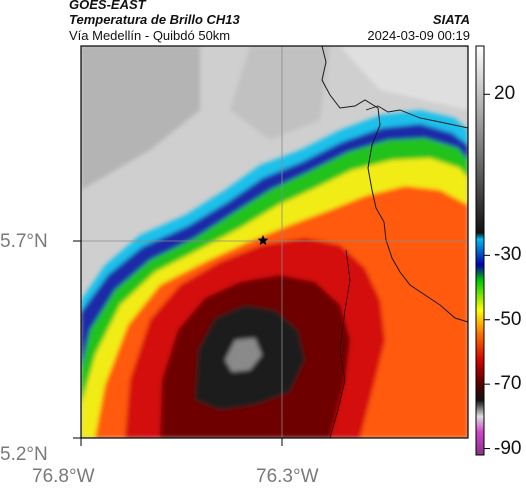 The height and width of the screenshot is (491, 526). I want to click on product-title: Temperatura de Brillo CH13, so click(154, 19).